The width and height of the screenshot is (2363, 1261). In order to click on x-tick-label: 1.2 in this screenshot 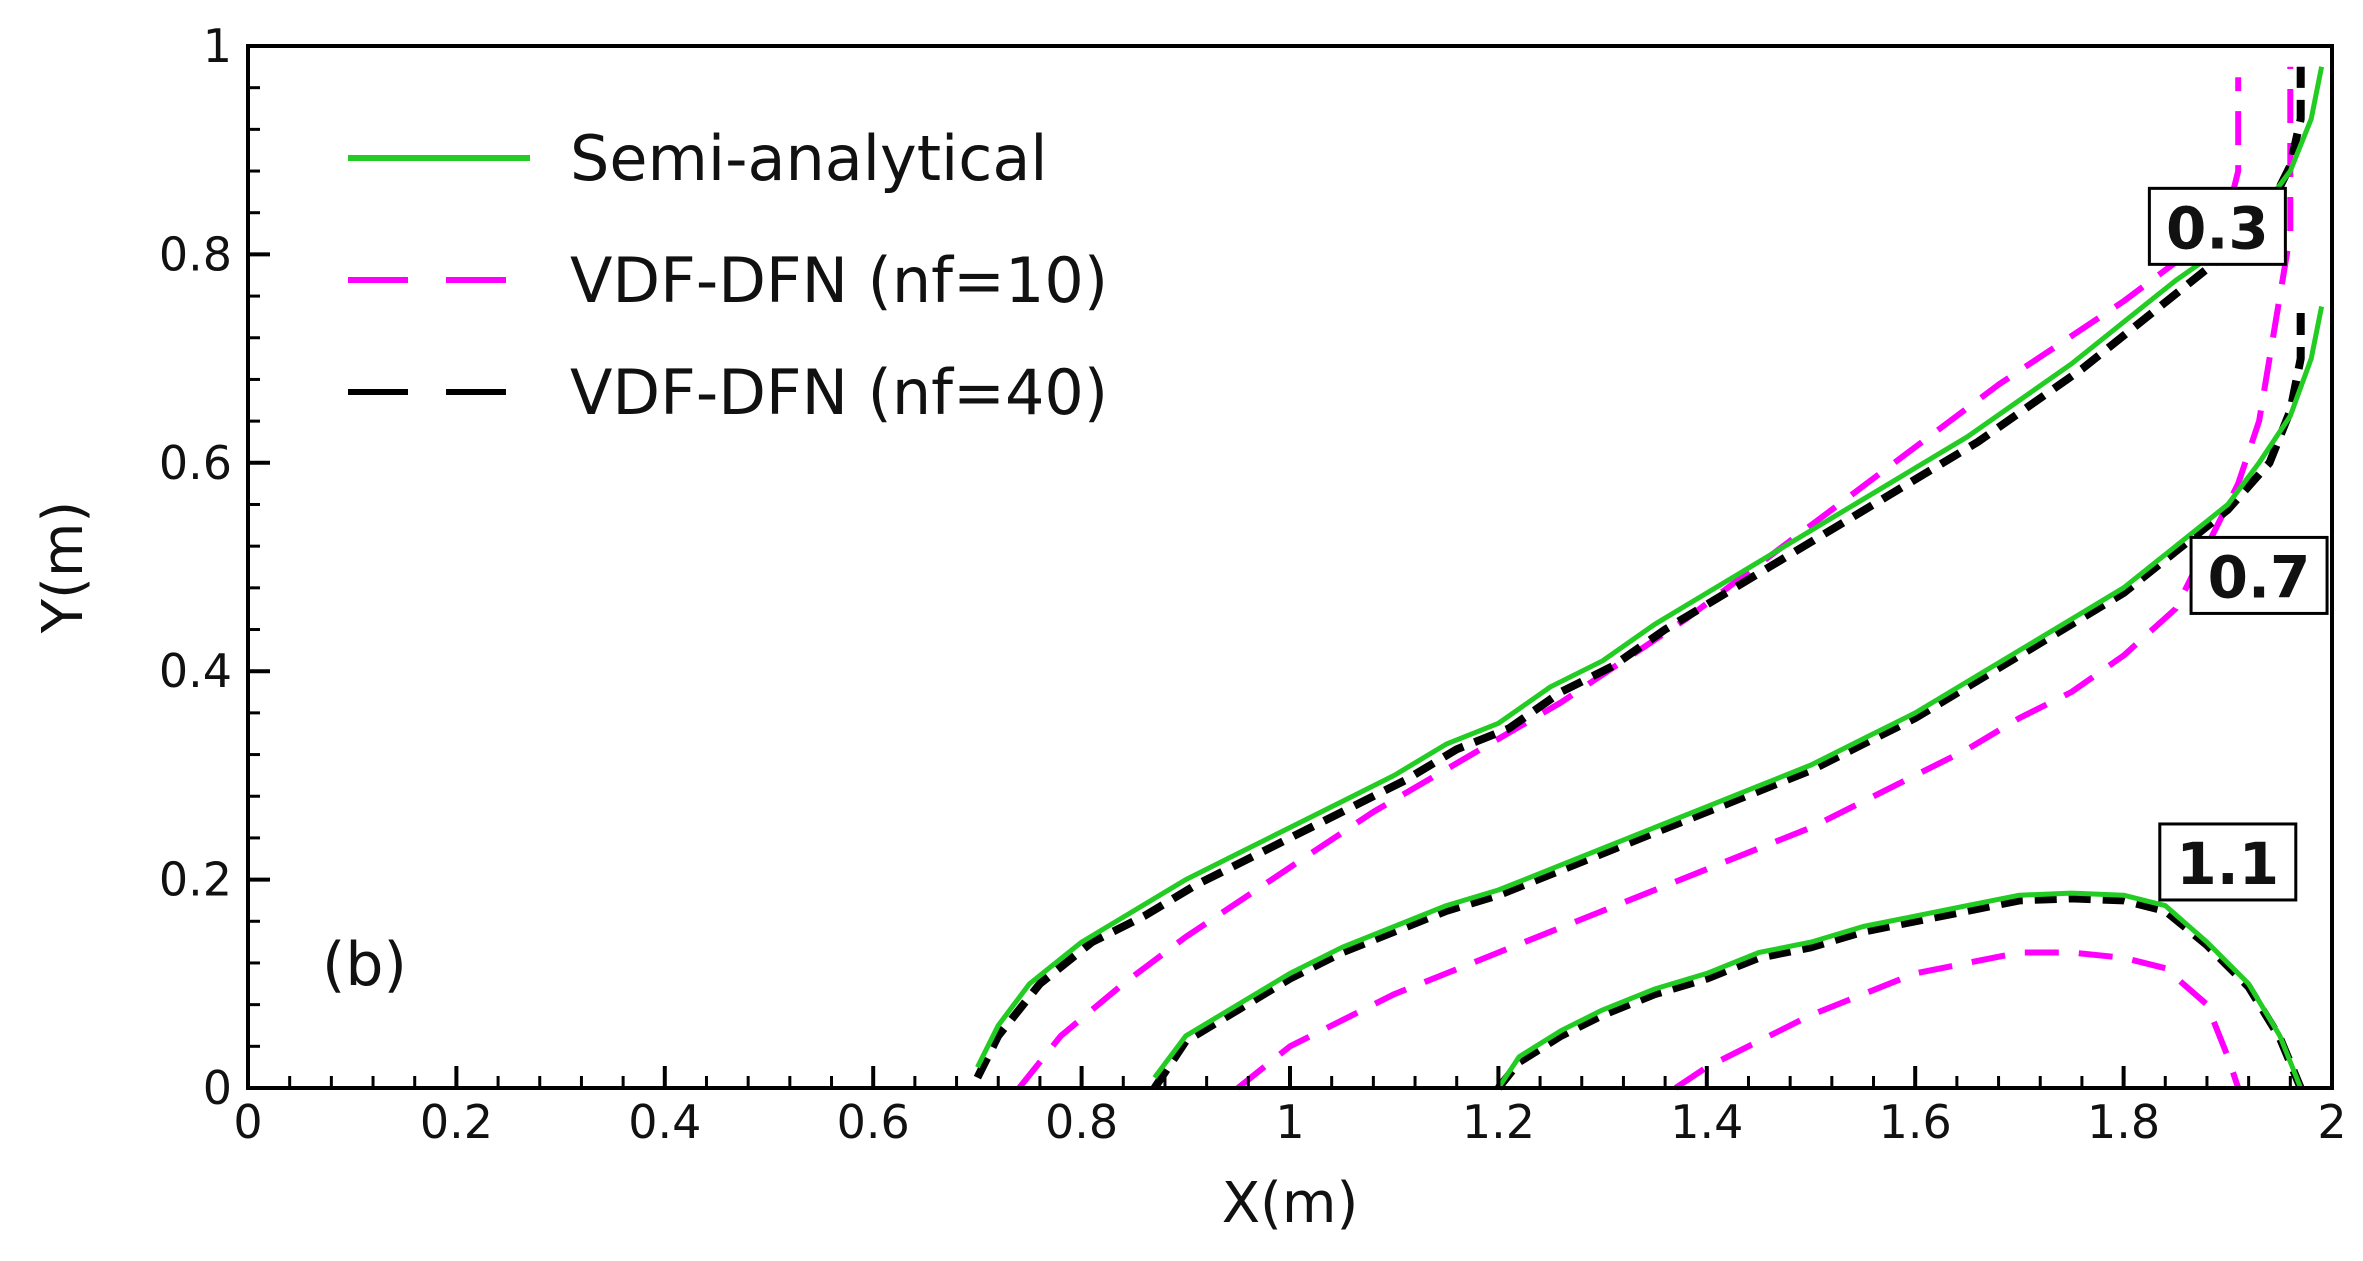, I will do `click(1498, 1122)`.